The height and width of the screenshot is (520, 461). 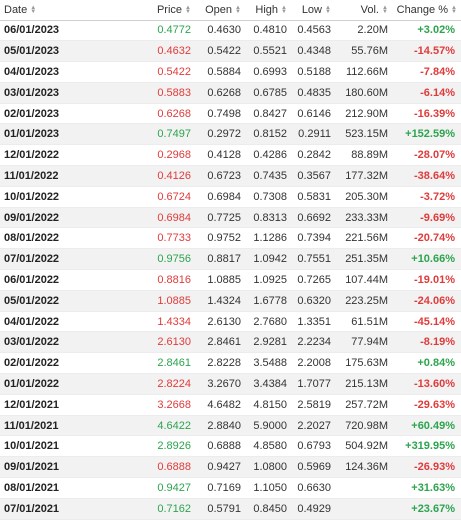 I want to click on cell-open: 3.2670, so click(x=220, y=384).